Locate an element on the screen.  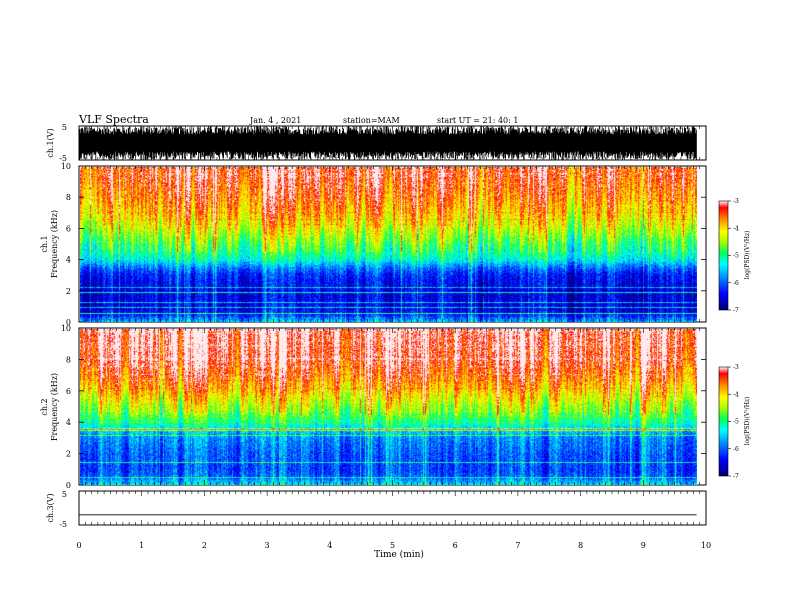
ch1-colorbar-tick-label: -5 is located at coordinates (736, 256).